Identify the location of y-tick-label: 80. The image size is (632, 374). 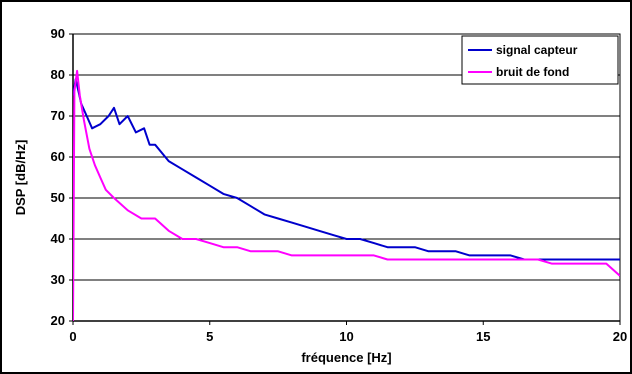
(58, 74).